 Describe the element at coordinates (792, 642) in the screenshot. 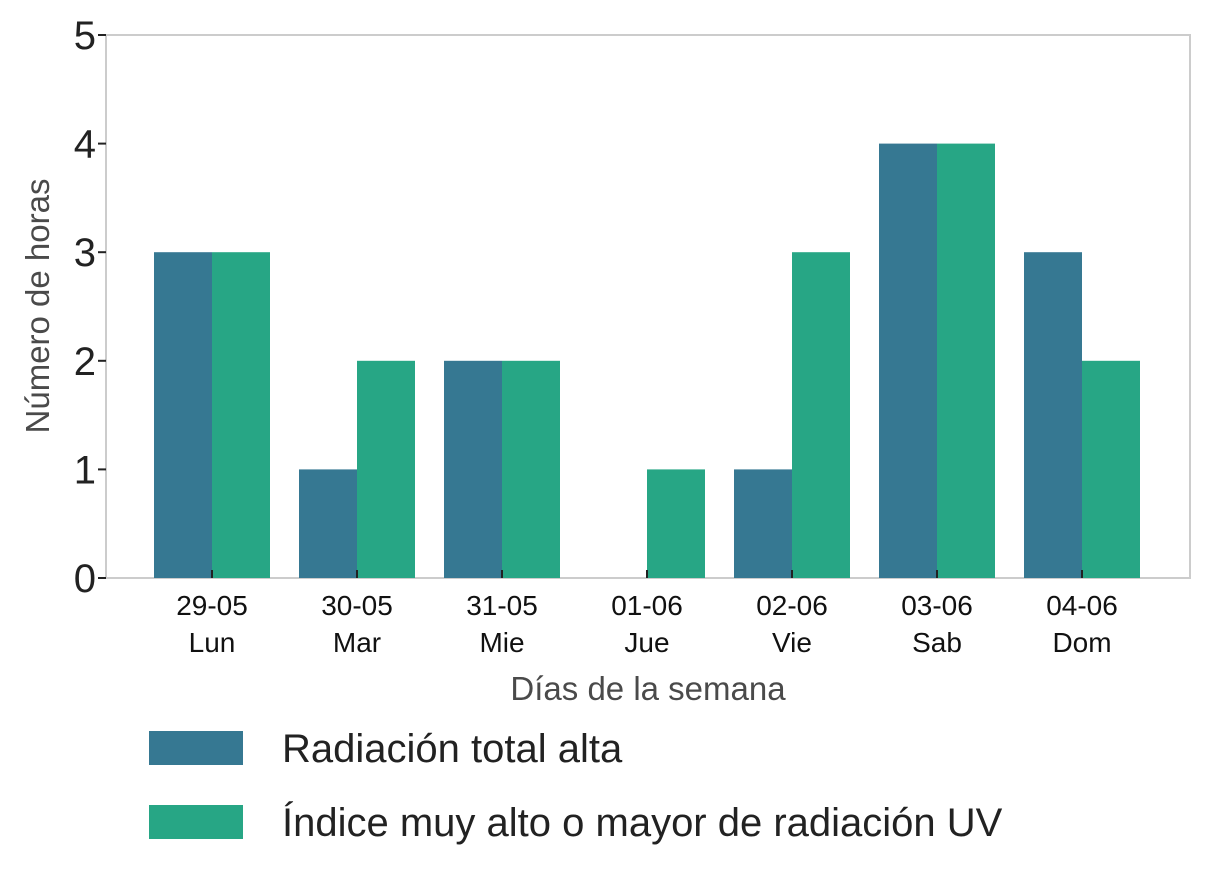

I see `x-tick-label-day: Vie` at that location.